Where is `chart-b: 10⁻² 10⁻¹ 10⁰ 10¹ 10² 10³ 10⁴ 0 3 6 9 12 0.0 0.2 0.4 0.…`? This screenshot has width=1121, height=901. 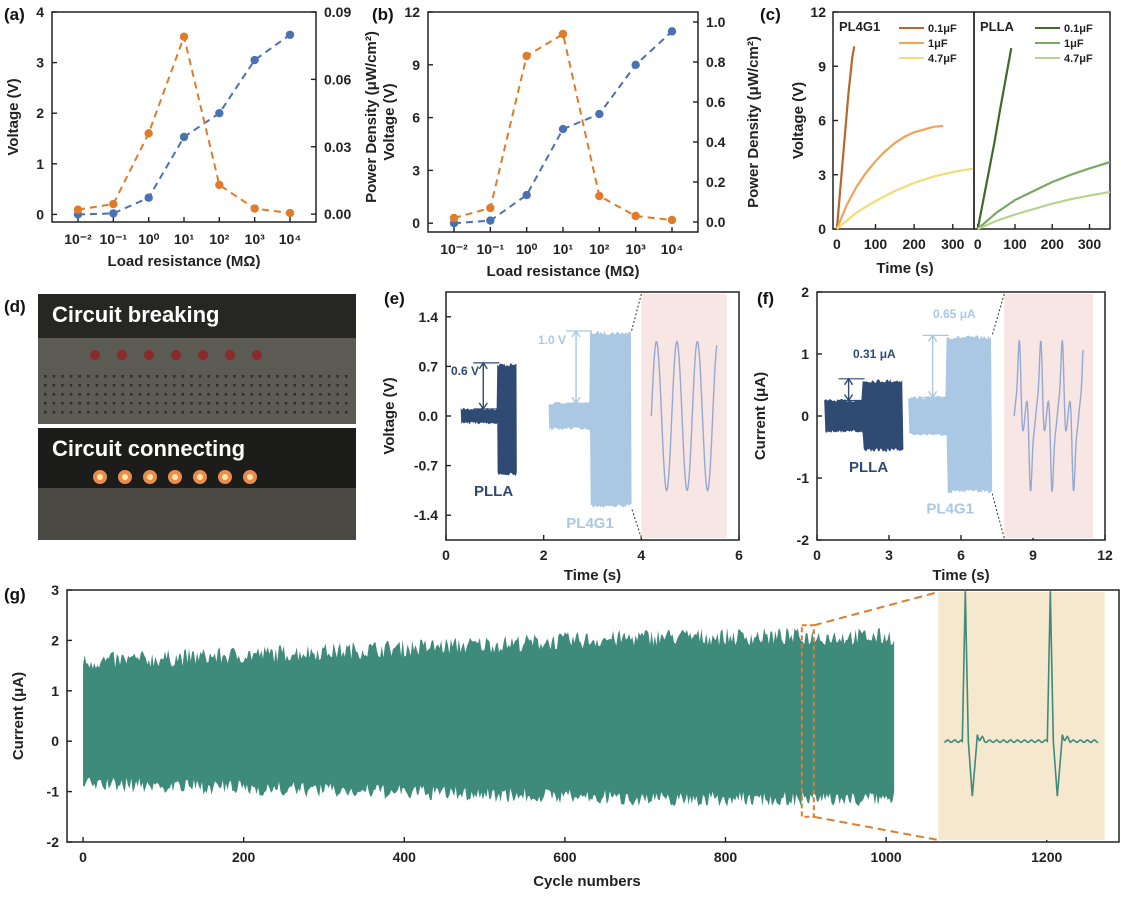 chart-b: 10⁻² 10⁻¹ 10⁰ 10¹ 10² 10³ 10⁴ 0 3 6 9 12 0.0 0.2 0.4 0.… is located at coordinates (564, 142).